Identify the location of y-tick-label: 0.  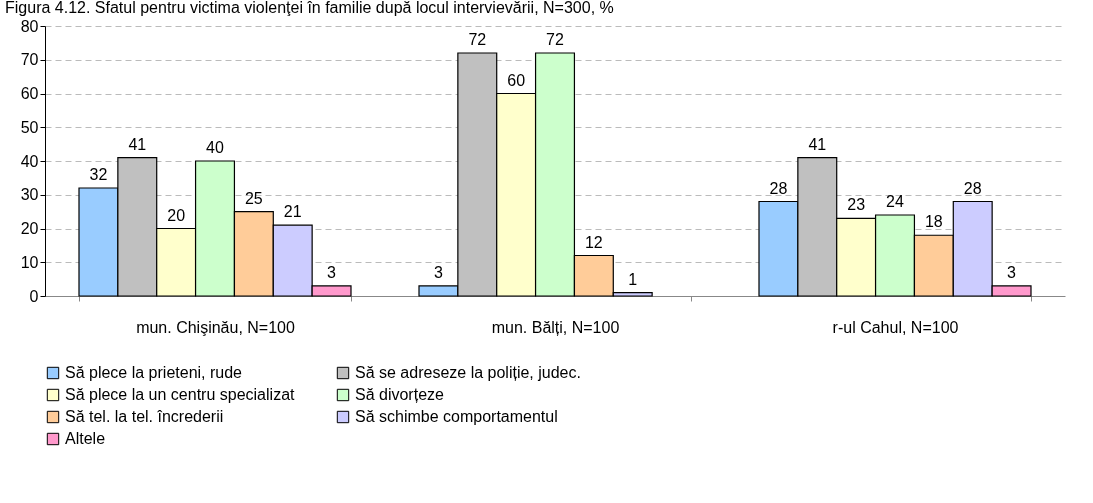
(34, 296).